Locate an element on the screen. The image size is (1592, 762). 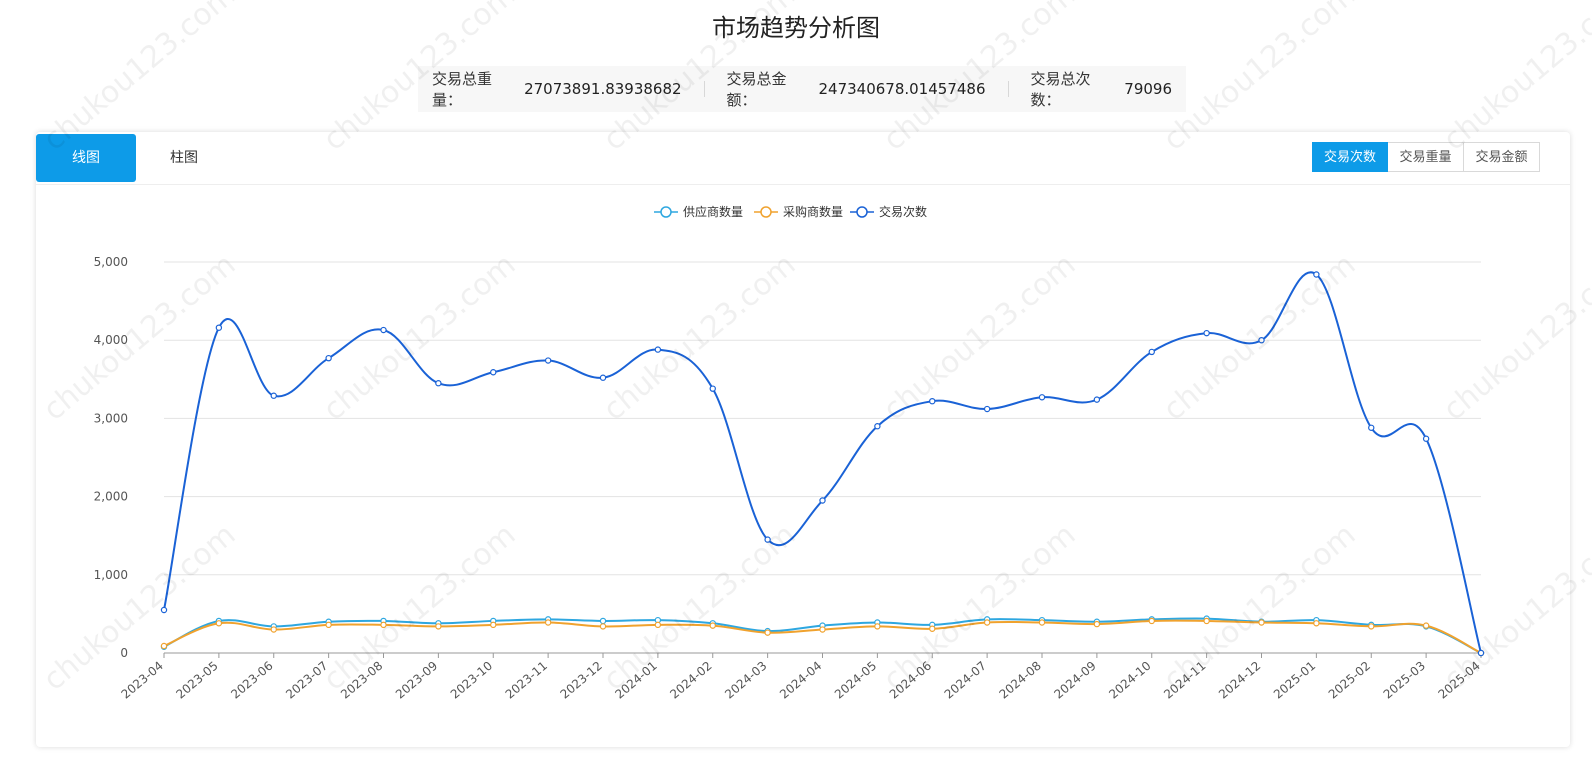
legend-label: 供应商数量 is located at coordinates (713, 211).